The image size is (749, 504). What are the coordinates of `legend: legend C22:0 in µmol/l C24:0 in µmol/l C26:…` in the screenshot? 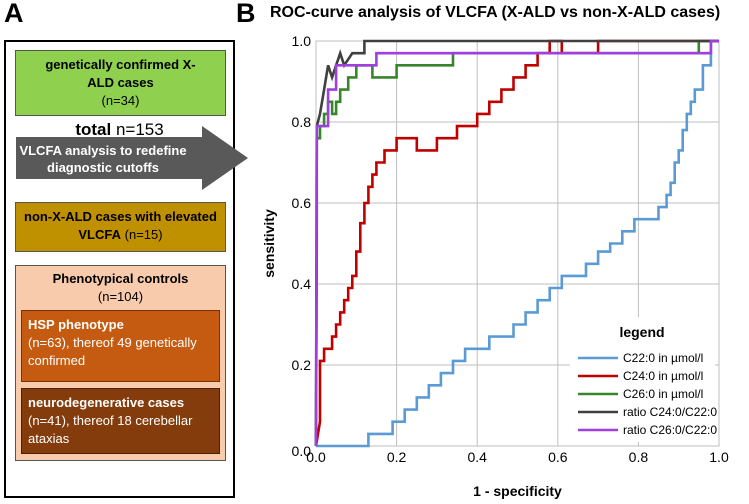 It's located at (643, 379).